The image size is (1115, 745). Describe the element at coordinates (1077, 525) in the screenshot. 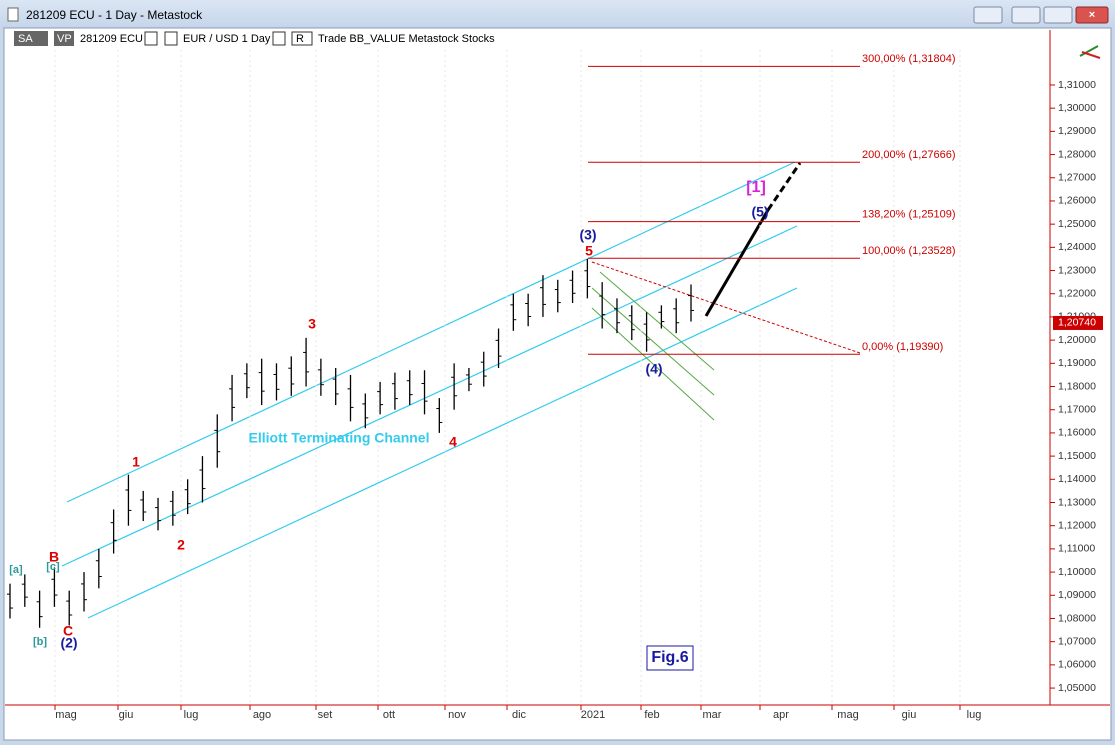

I see `y-tick-label: 1,12000` at that location.